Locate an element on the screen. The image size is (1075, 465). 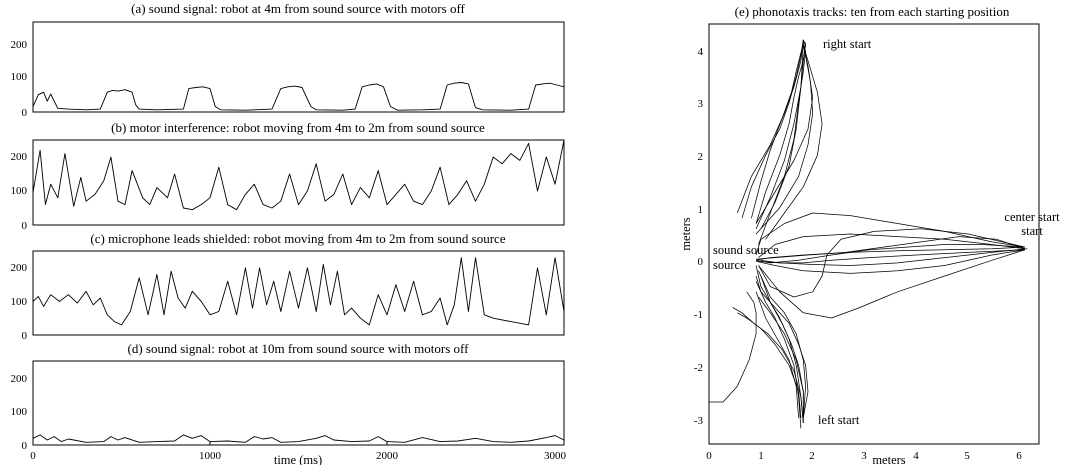
panel-e-xlabel: meters is located at coordinates (888, 459).